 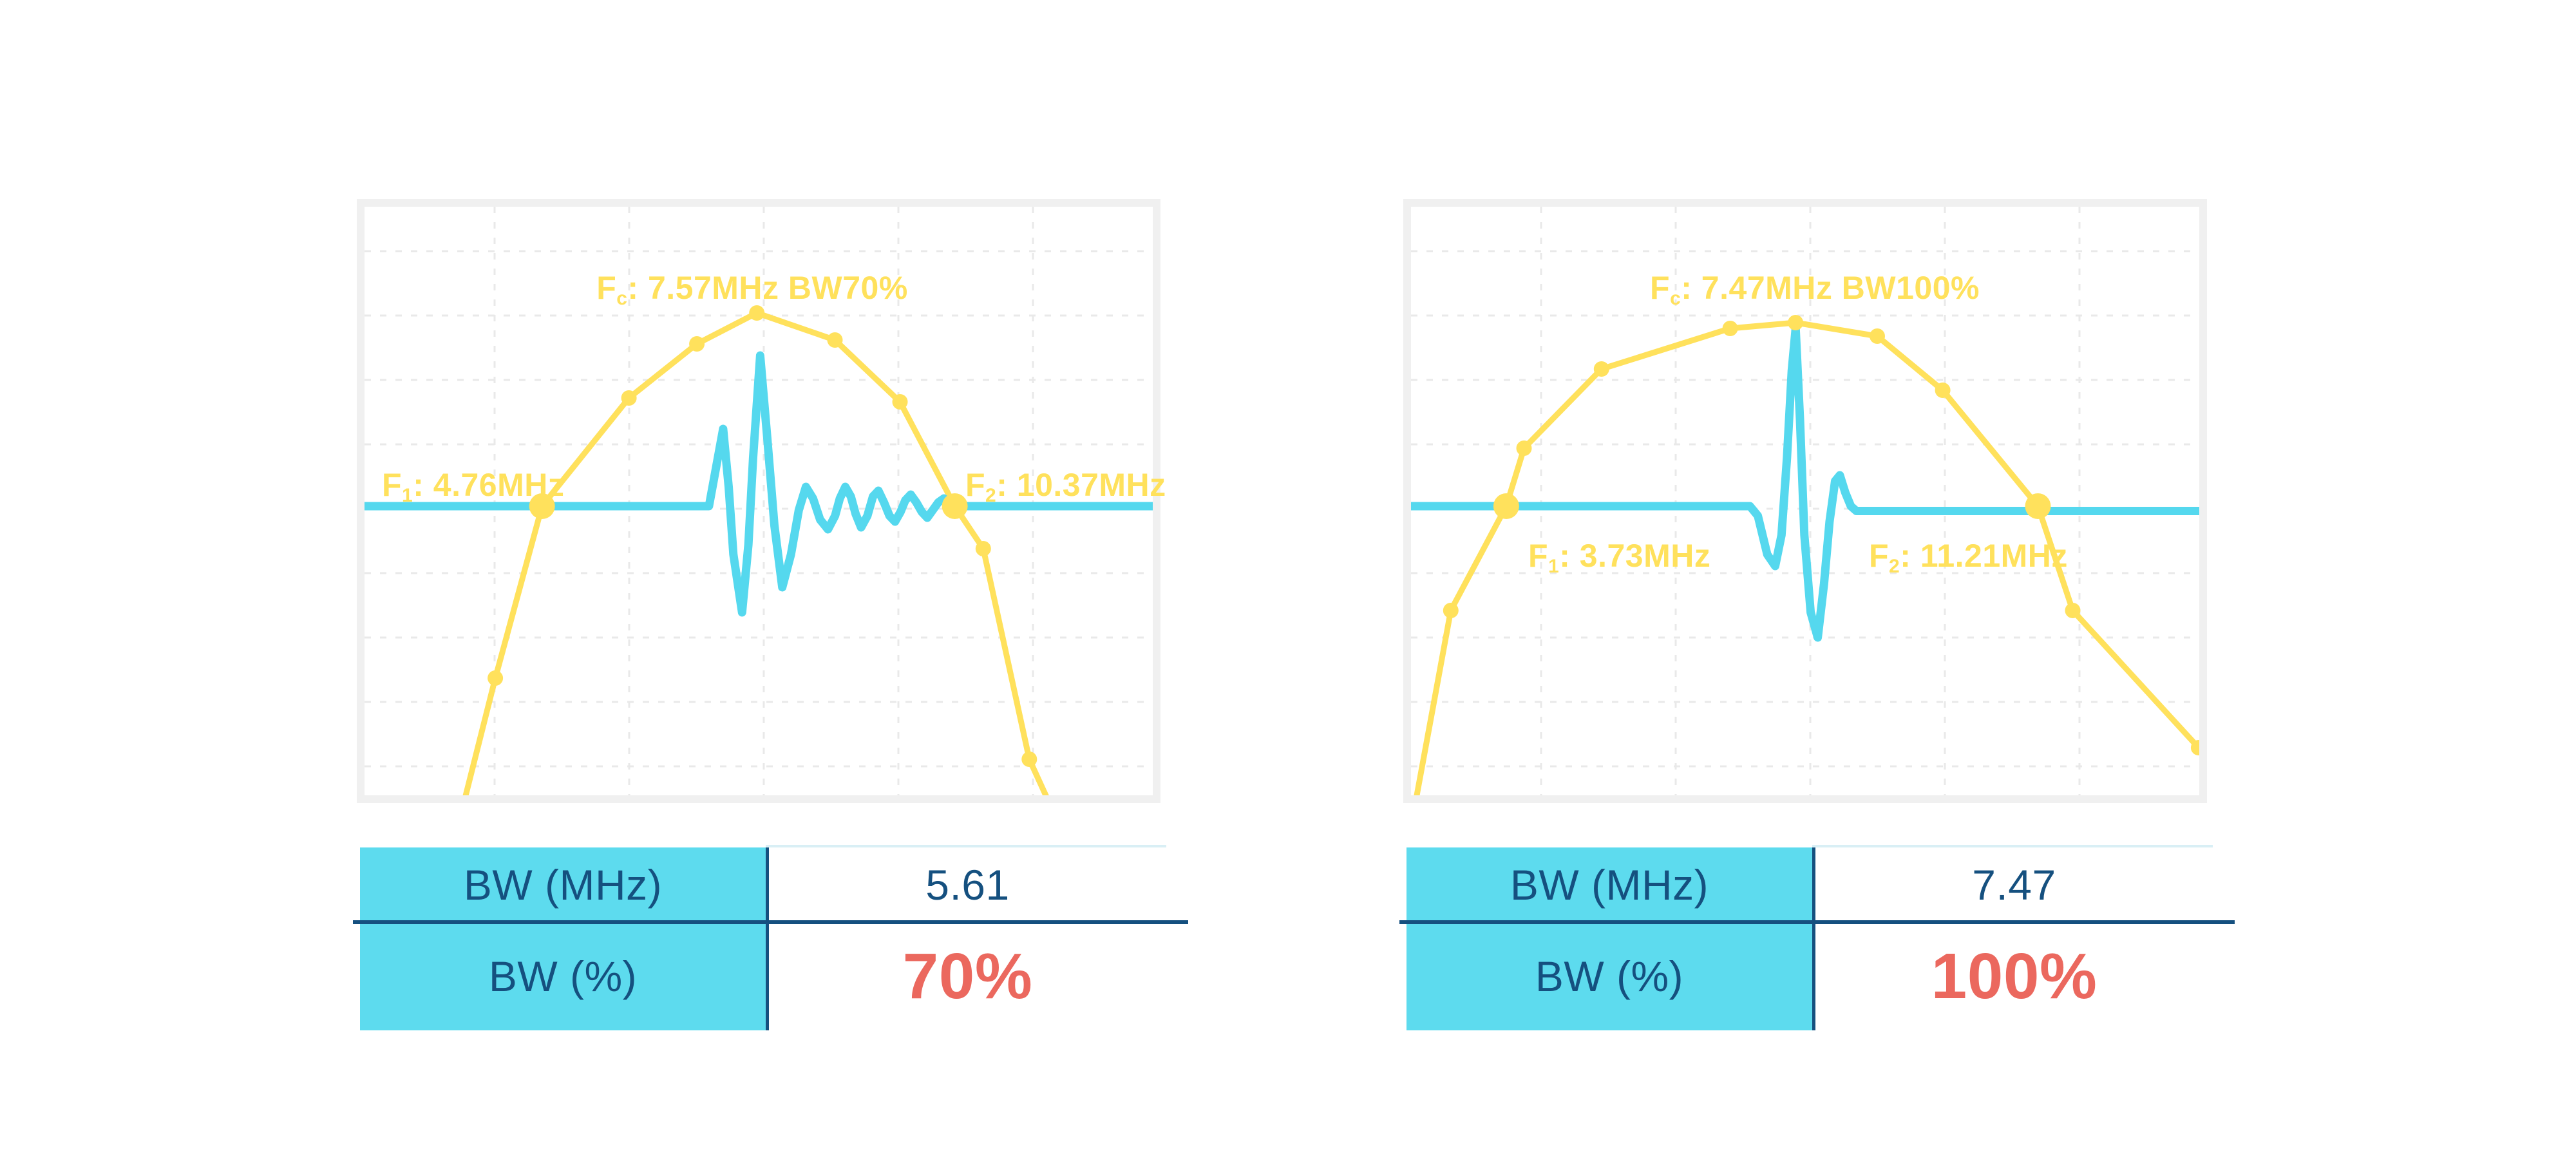 I want to click on table-value-bw-mhz: 7.47, so click(x=2014, y=885).